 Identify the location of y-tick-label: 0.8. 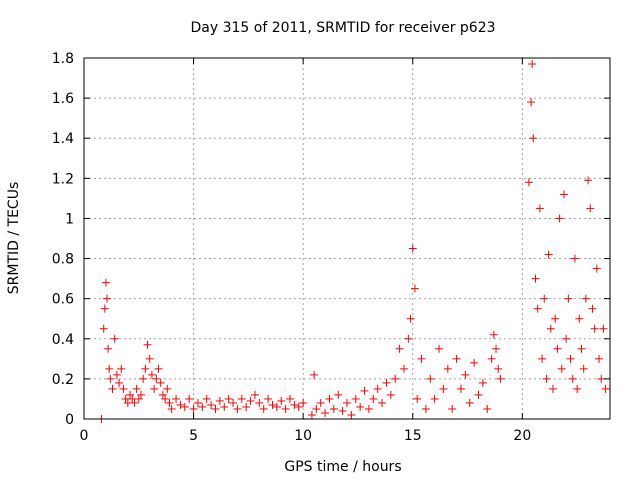
(63, 260).